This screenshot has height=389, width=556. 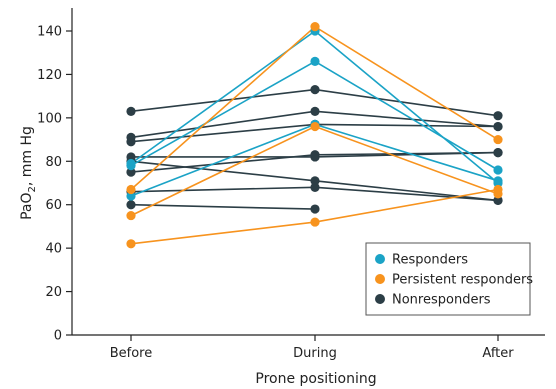 I want to click on y-tick-label: 60, so click(x=53, y=205).